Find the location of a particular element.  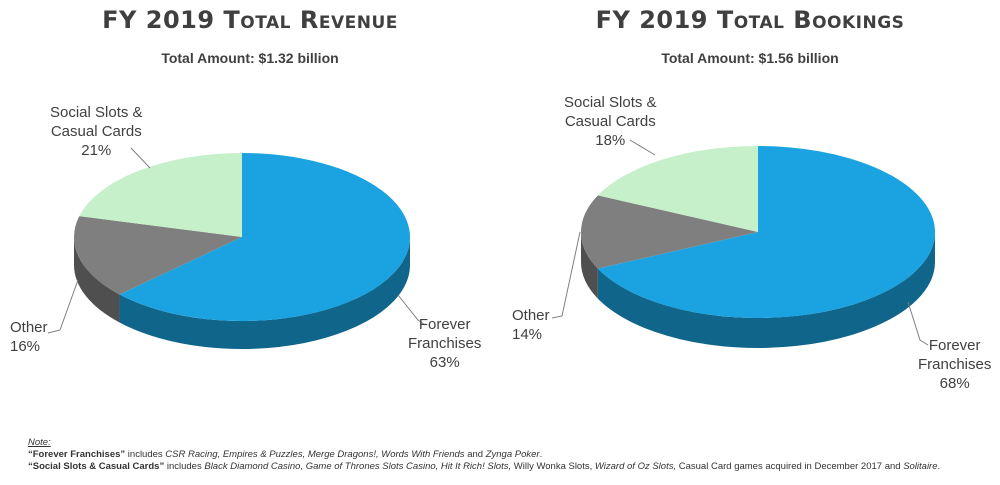

label-other: Other 14% is located at coordinates (531, 325).